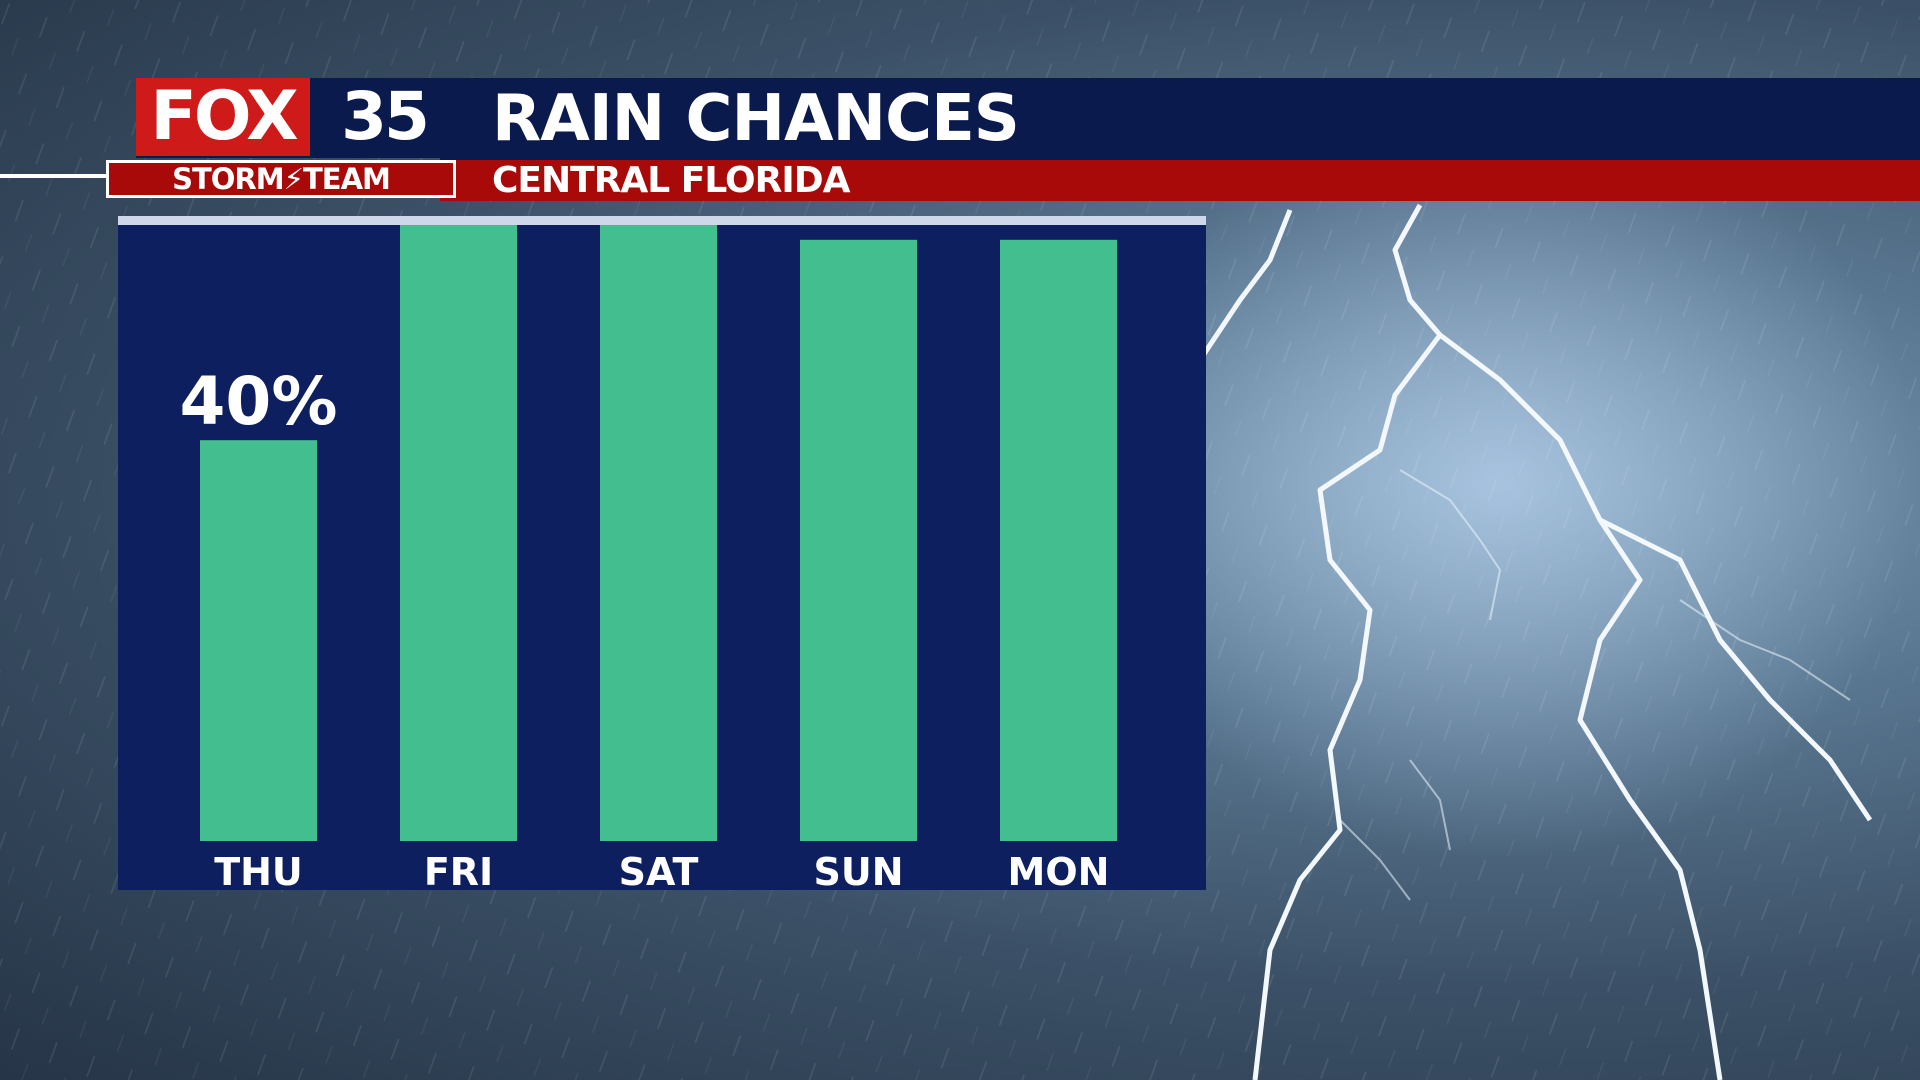 The height and width of the screenshot is (1080, 1920). I want to click on bar-fri, so click(458, 533).